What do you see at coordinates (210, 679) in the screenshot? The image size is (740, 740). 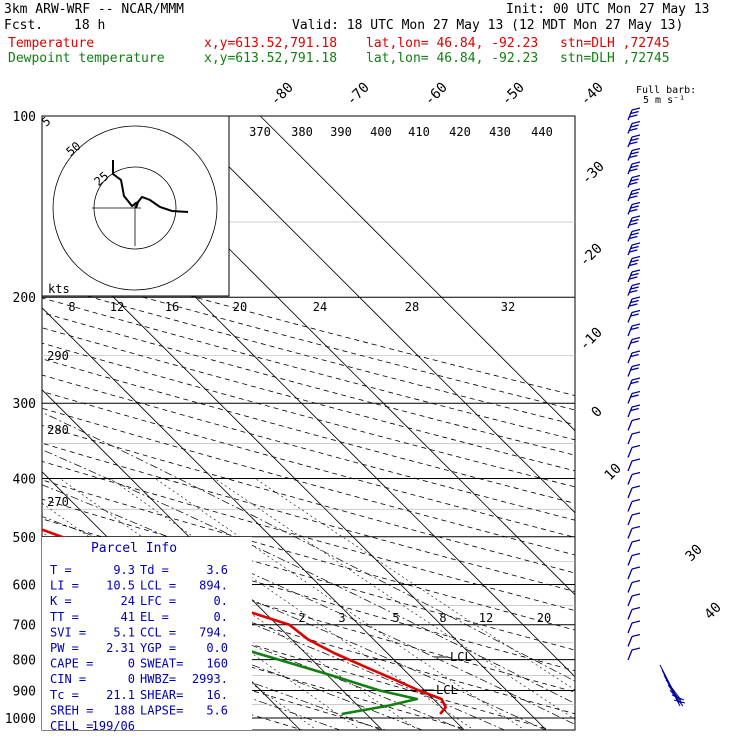 I see `parcel-info-value: 2993.` at bounding box center [210, 679].